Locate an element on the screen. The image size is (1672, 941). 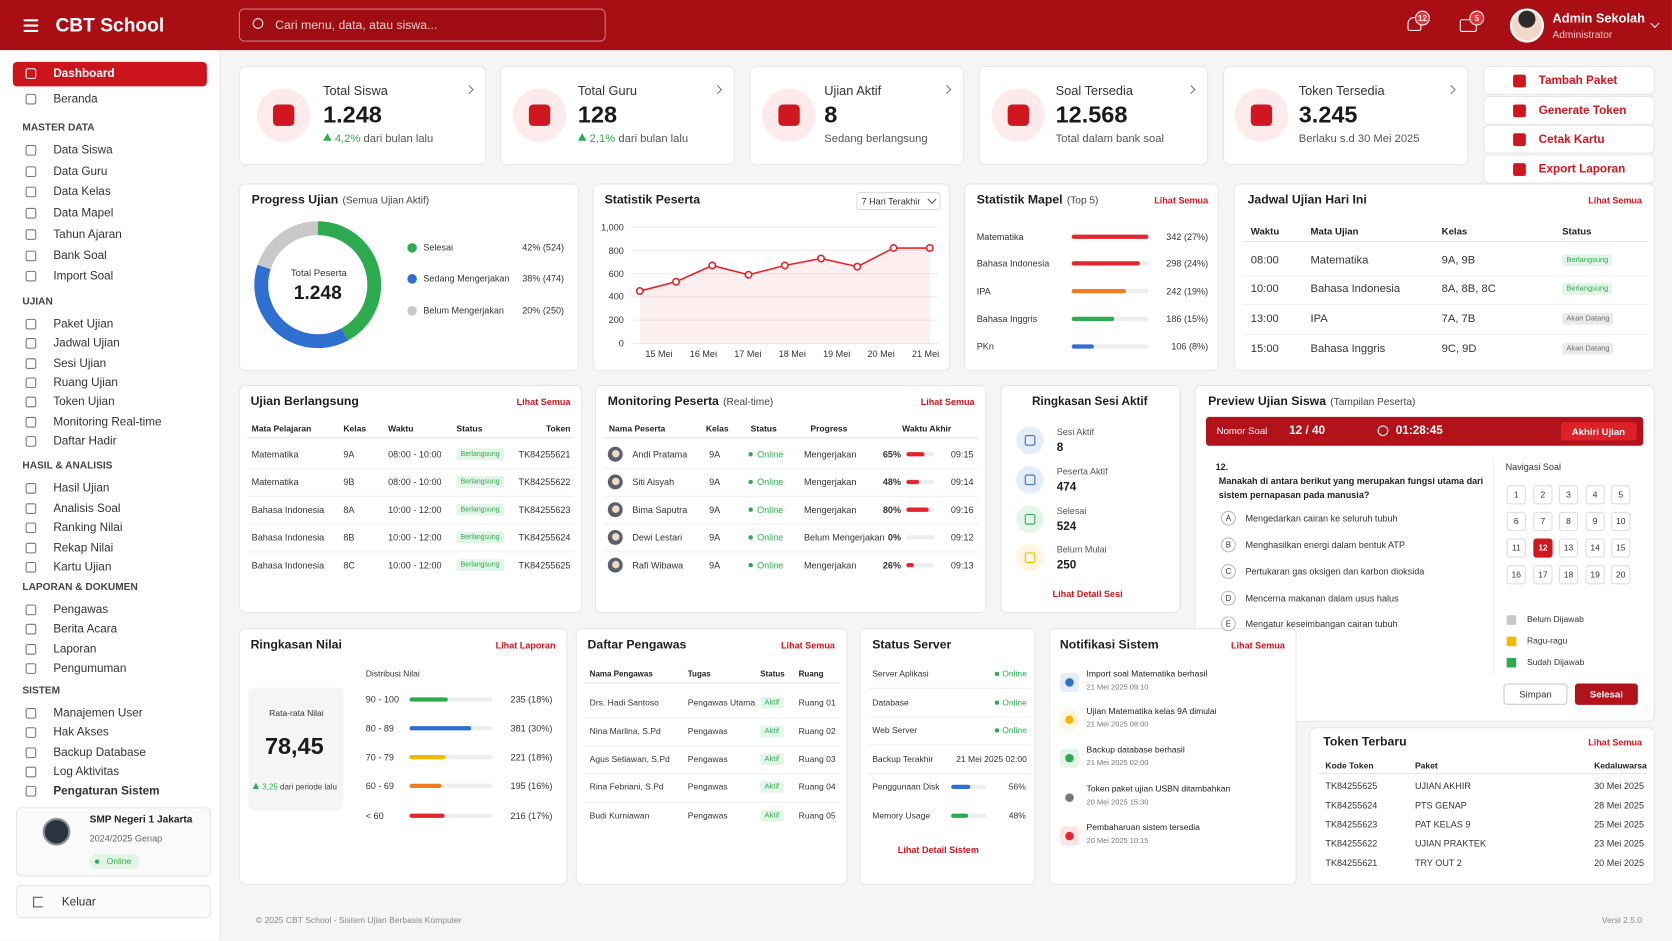
nav-number-label: 17 is located at coordinates (1543, 574).